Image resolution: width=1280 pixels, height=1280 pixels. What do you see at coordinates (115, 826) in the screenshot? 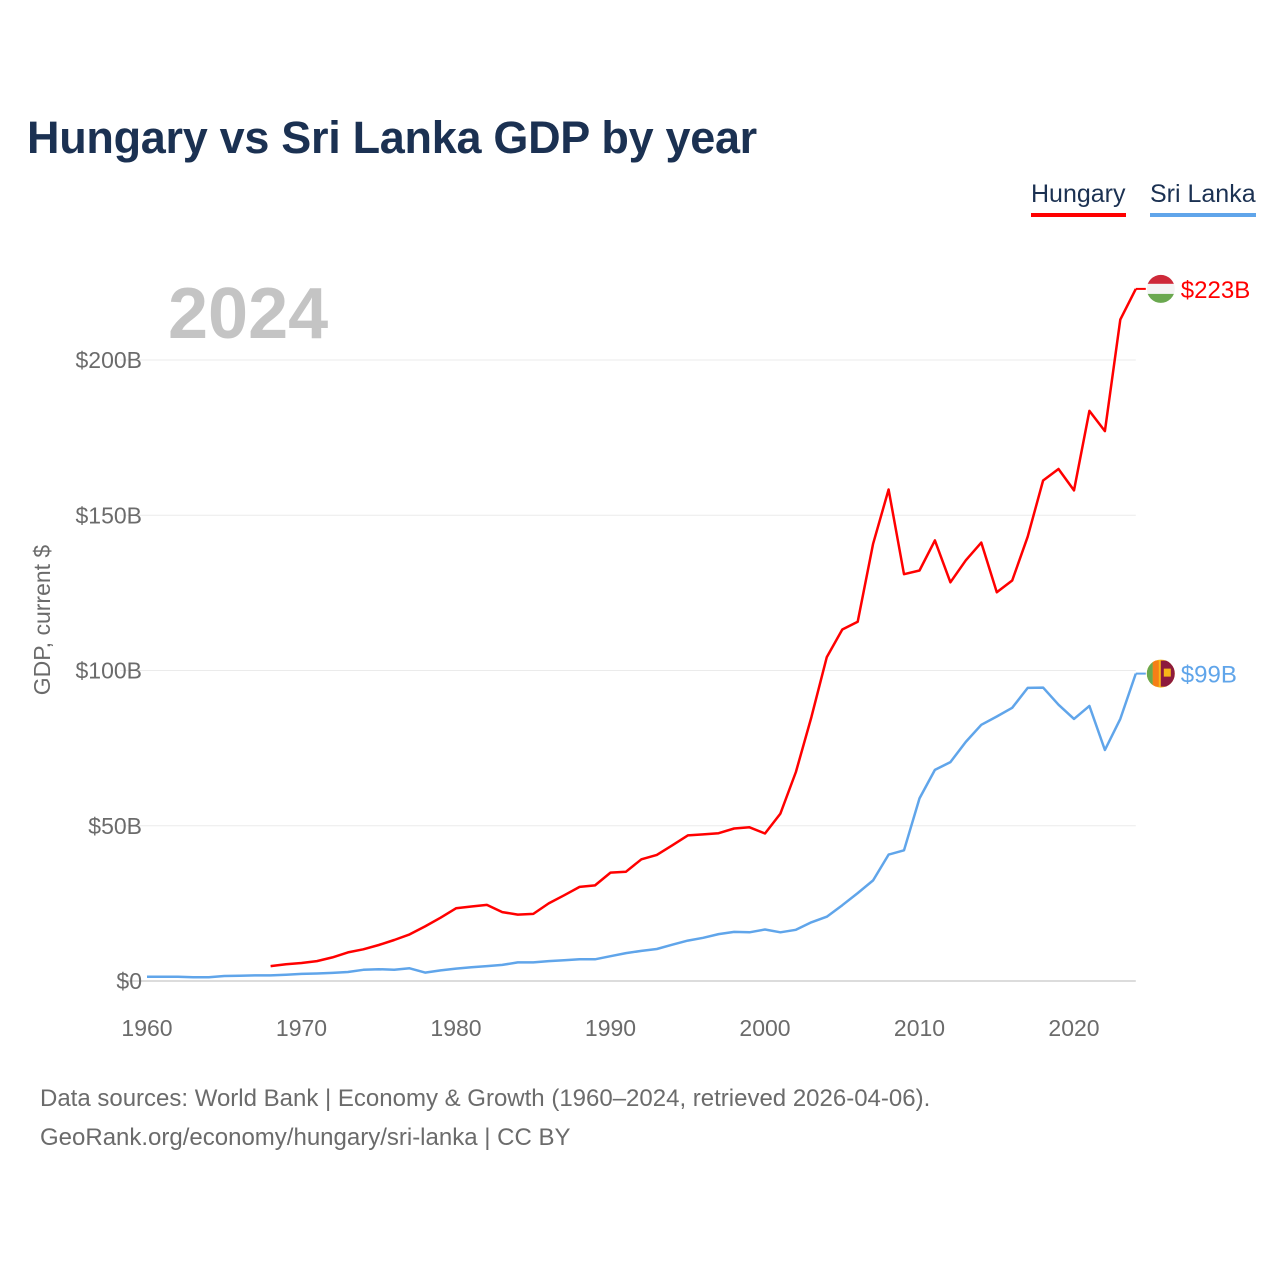
I see `y-tick-label: $50B` at bounding box center [115, 826].